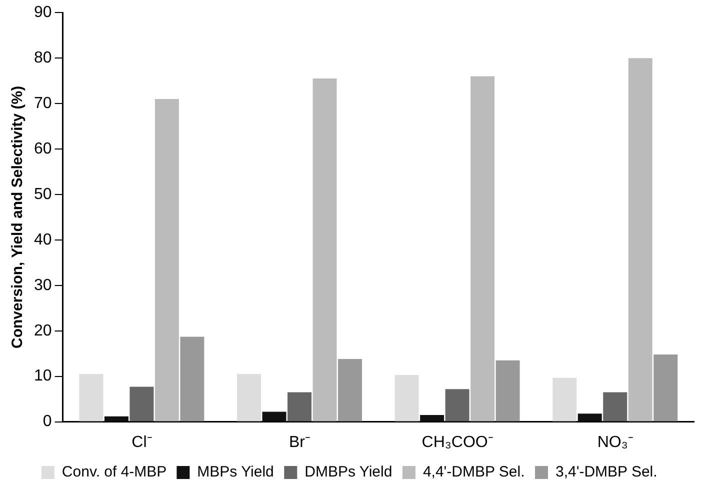 This screenshot has height=490, width=704. I want to click on x-tick-label: CH₃COO⁻, so click(457, 442).